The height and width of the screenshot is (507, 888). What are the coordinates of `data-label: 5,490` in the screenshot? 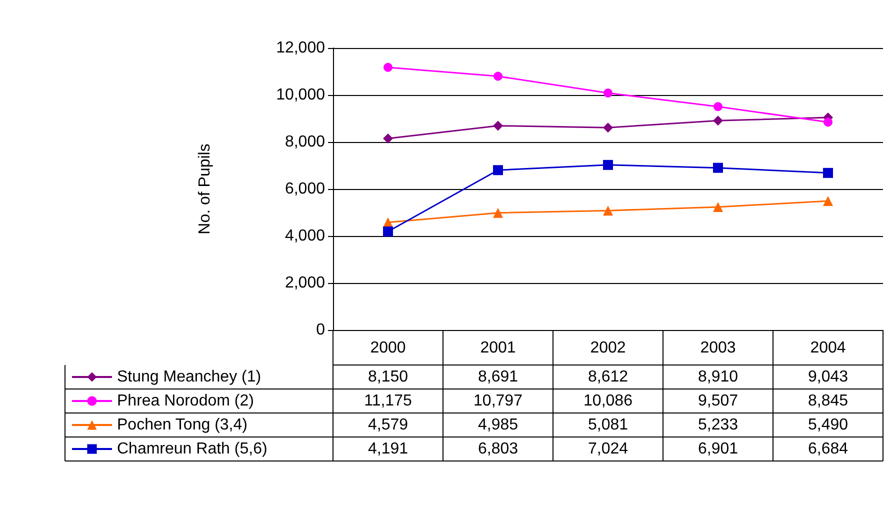 It's located at (828, 425).